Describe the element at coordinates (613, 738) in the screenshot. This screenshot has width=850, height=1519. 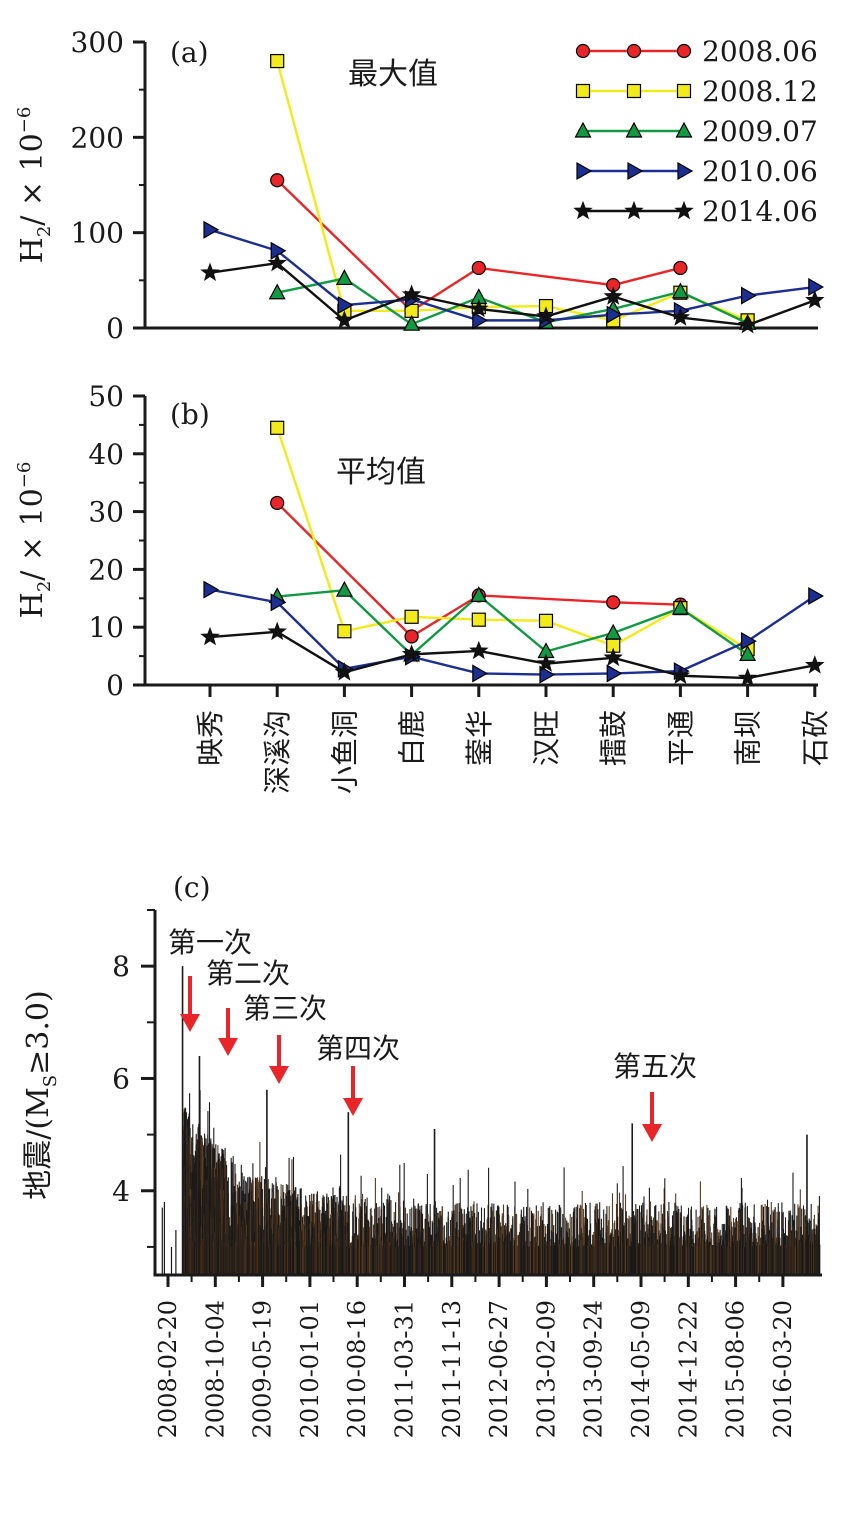
I see `category-label: 擂鼓` at that location.